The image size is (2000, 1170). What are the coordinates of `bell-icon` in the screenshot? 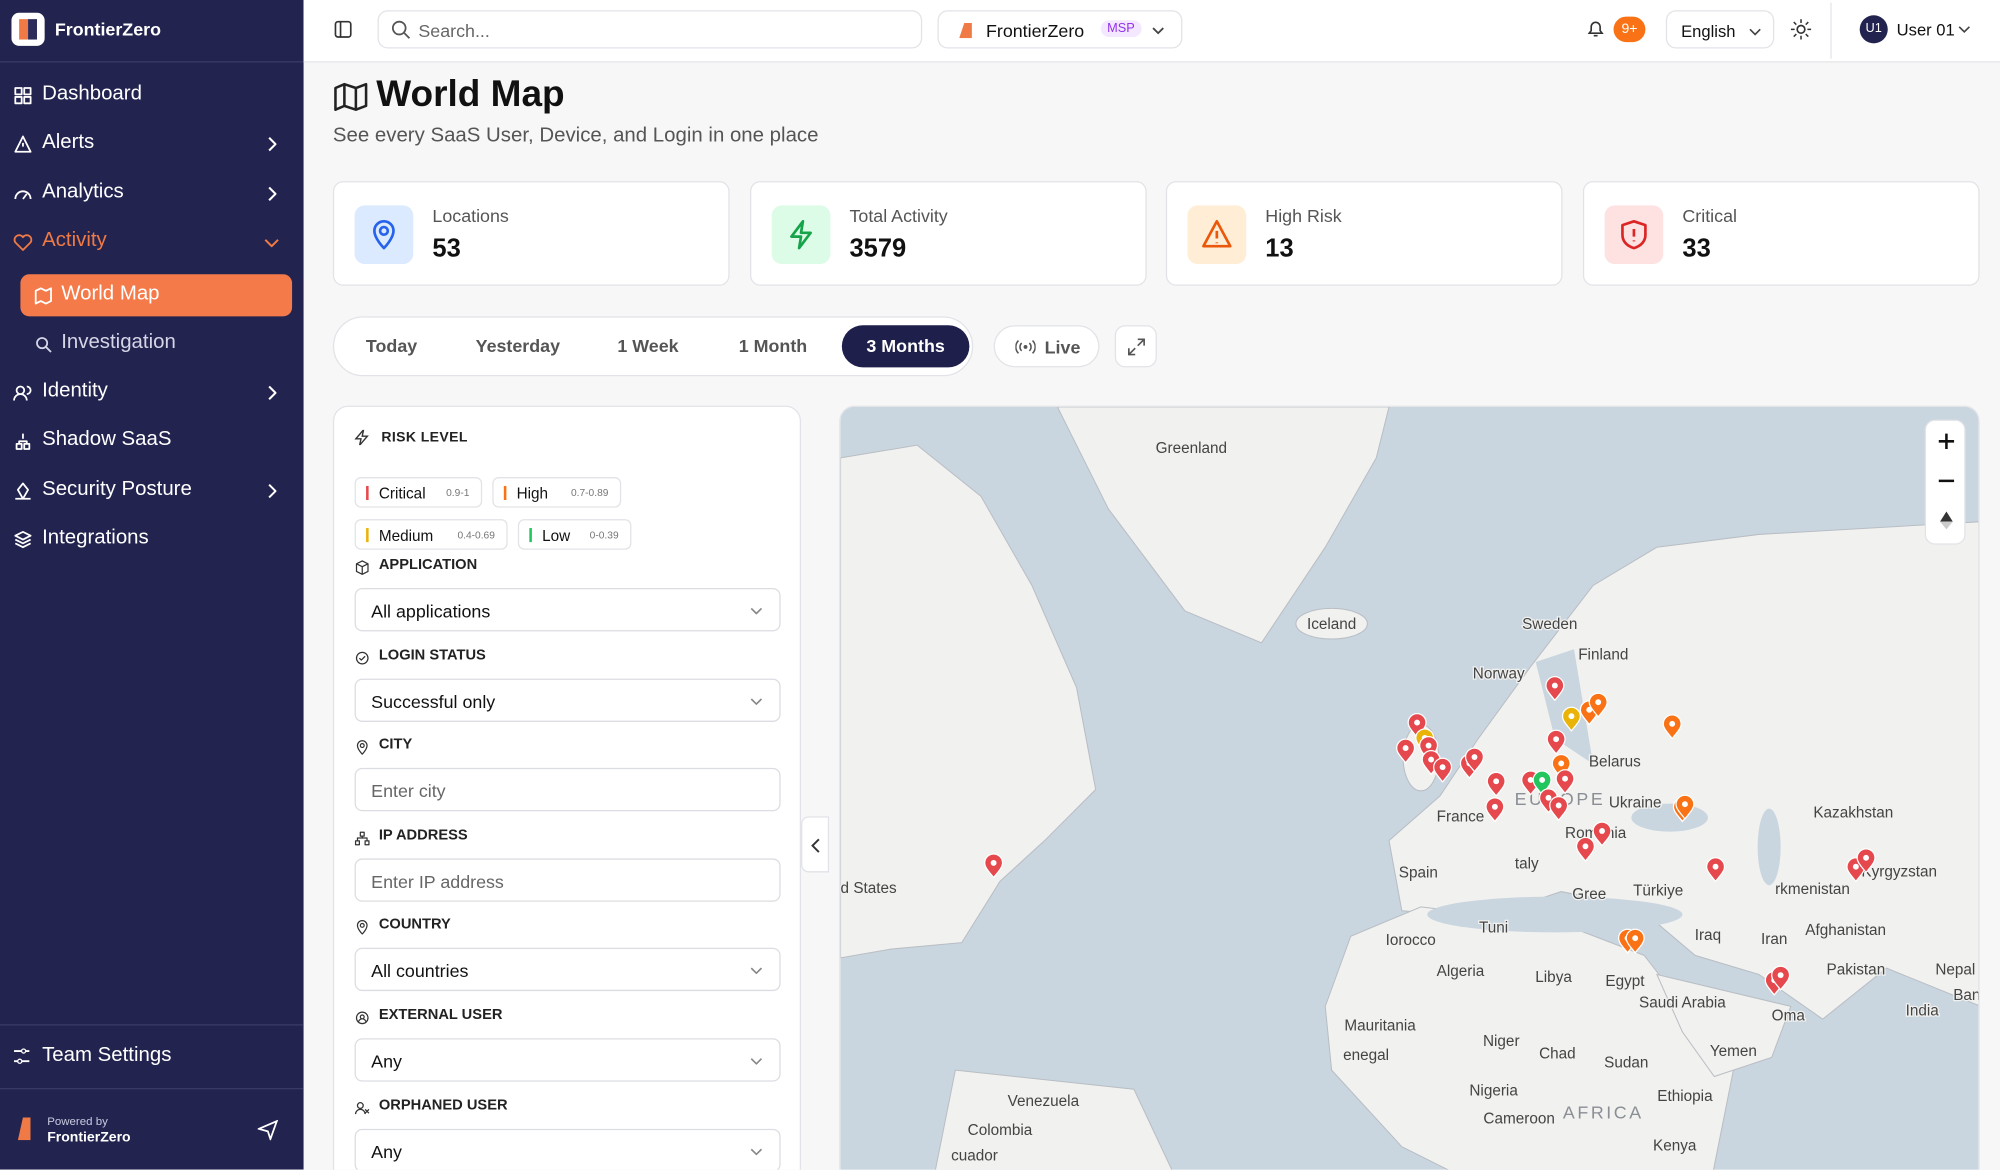 It's located at (1596, 29).